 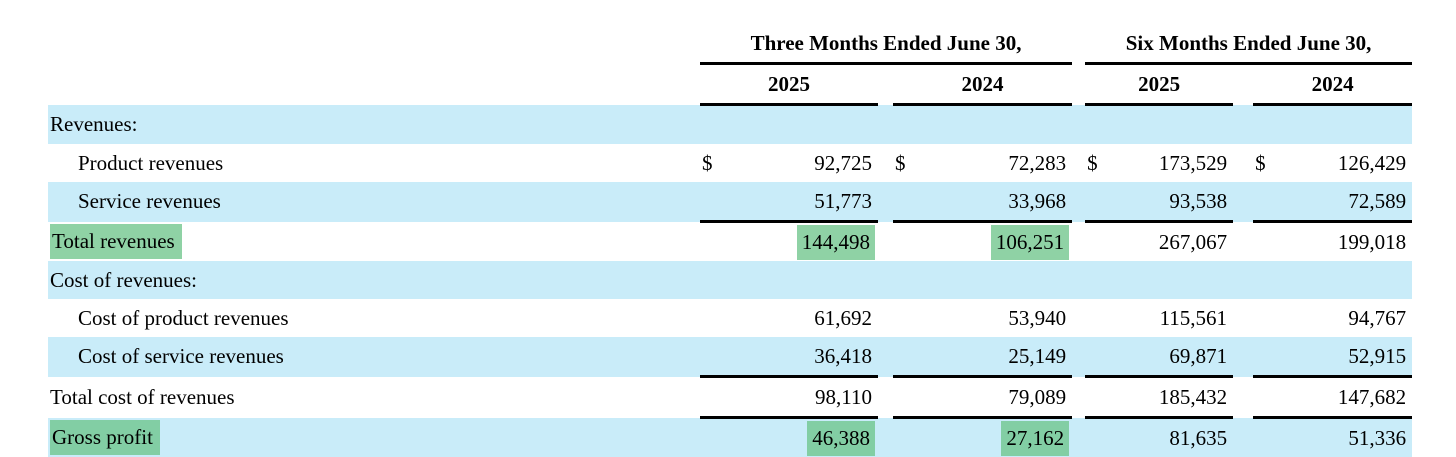 What do you see at coordinates (1173, 357) in the screenshot?
I see `value-cell: 69,871` at bounding box center [1173, 357].